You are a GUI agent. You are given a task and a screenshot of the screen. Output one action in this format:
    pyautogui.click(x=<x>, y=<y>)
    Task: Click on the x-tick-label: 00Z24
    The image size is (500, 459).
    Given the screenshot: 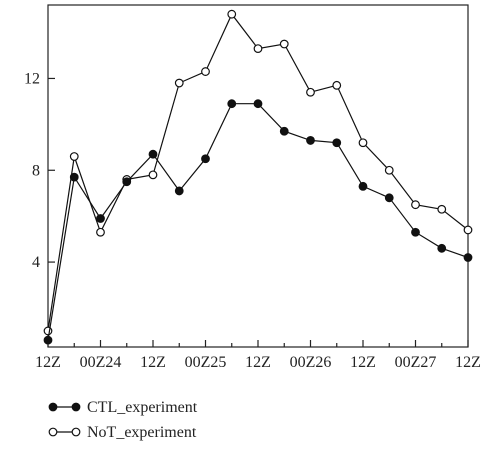 What is the action you would take?
    pyautogui.click(x=101, y=362)
    